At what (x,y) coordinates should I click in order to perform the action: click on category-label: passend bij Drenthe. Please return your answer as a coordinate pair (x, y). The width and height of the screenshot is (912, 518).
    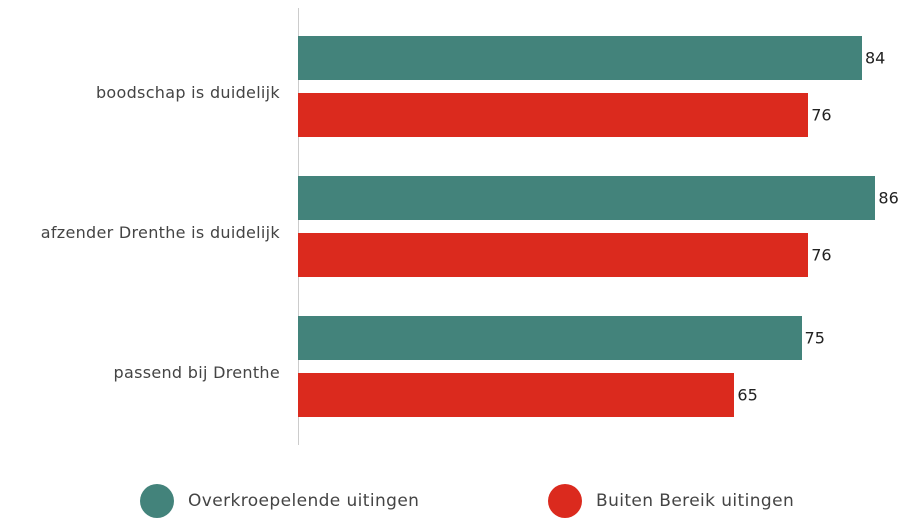
    Looking at the image, I should click on (196, 372).